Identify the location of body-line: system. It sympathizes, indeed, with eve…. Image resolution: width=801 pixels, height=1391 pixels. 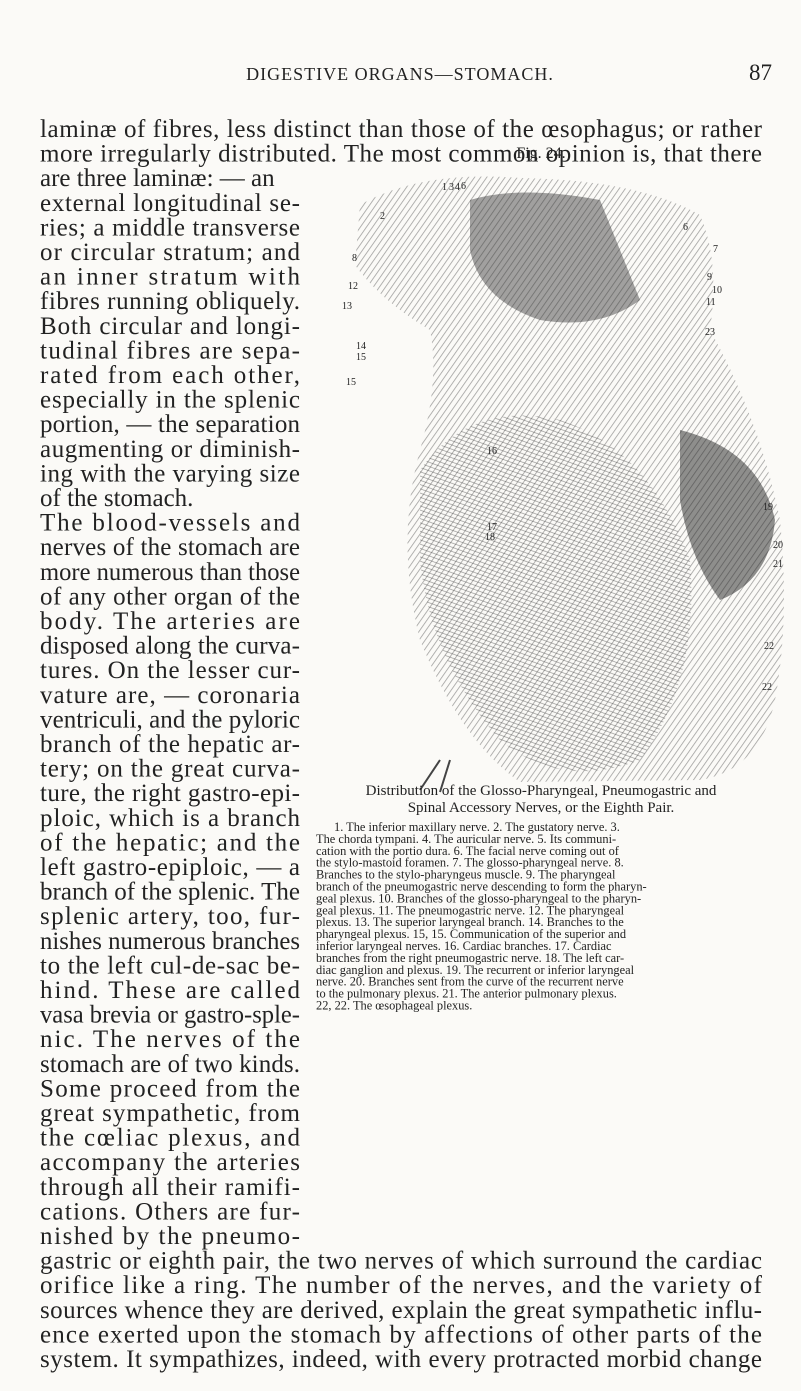
(401, 1359).